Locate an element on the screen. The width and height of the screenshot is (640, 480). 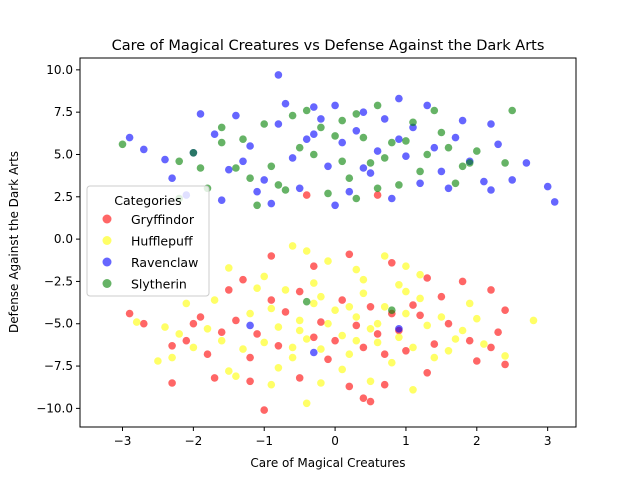
legend-label-slytherin: Slytherin is located at coordinates (159, 284).